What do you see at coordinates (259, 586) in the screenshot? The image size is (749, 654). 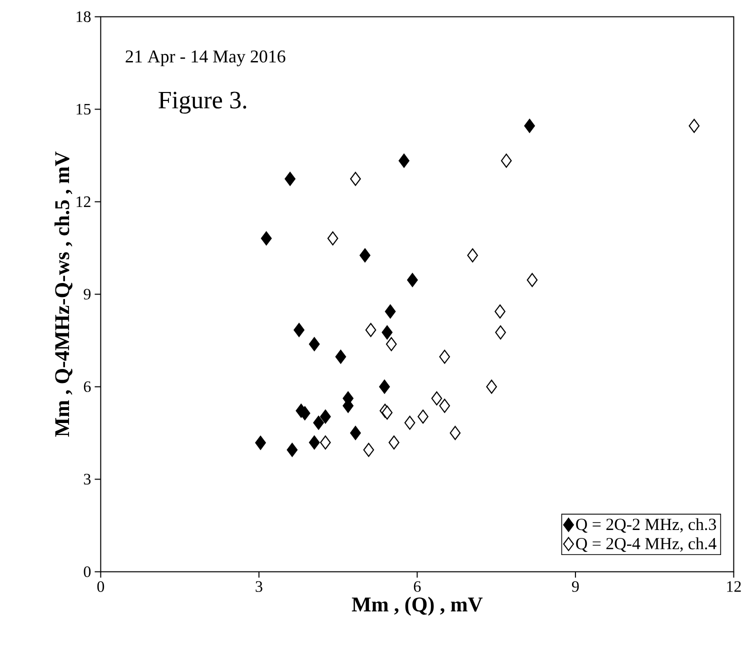 I see `x-tick-label: 3` at bounding box center [259, 586].